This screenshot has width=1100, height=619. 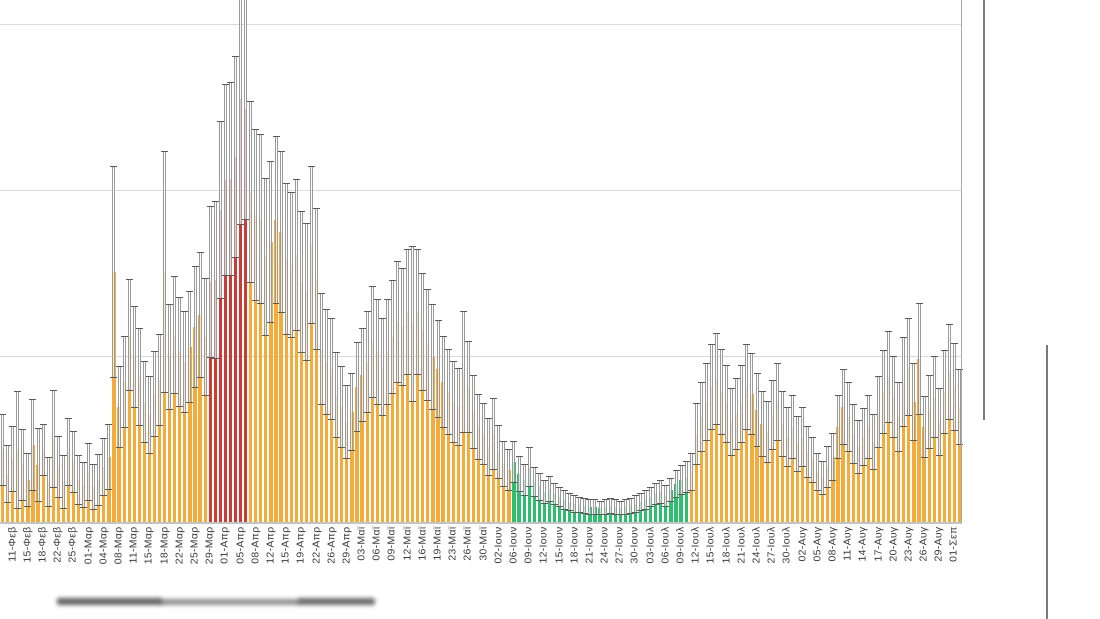 What do you see at coordinates (179, 545) in the screenshot?
I see `x-axis-label: 22-Μαρ` at bounding box center [179, 545].